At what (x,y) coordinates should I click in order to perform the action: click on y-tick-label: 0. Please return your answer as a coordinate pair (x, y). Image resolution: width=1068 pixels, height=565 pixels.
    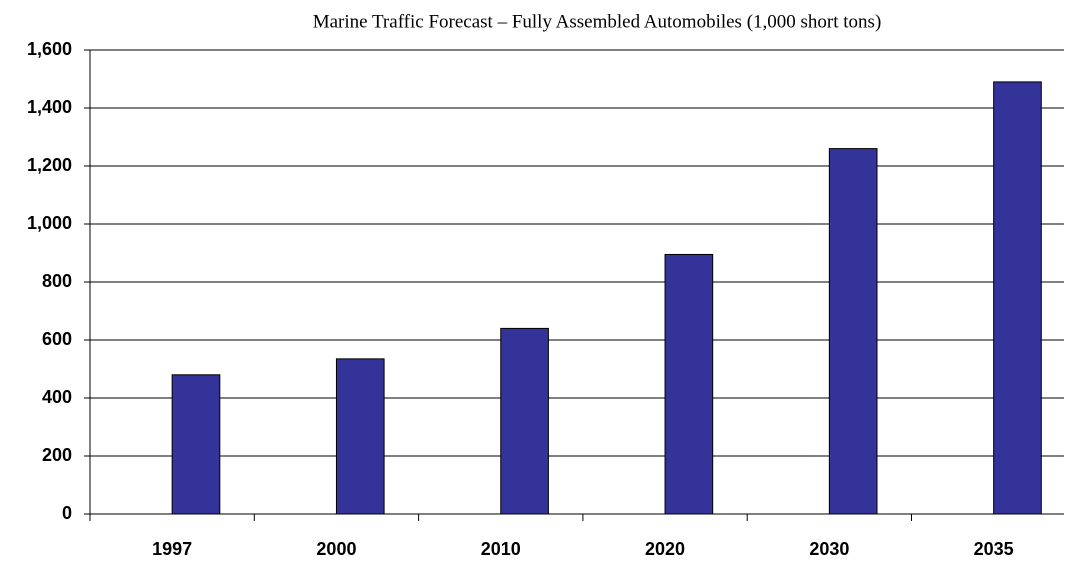
    Looking at the image, I should click on (67, 513).